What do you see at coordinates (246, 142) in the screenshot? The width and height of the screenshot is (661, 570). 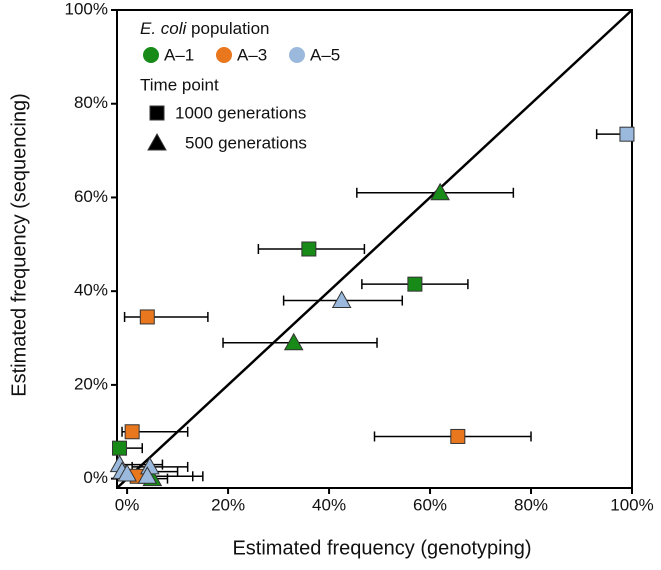 I see `marker-legend-label: 500 generations` at bounding box center [246, 142].